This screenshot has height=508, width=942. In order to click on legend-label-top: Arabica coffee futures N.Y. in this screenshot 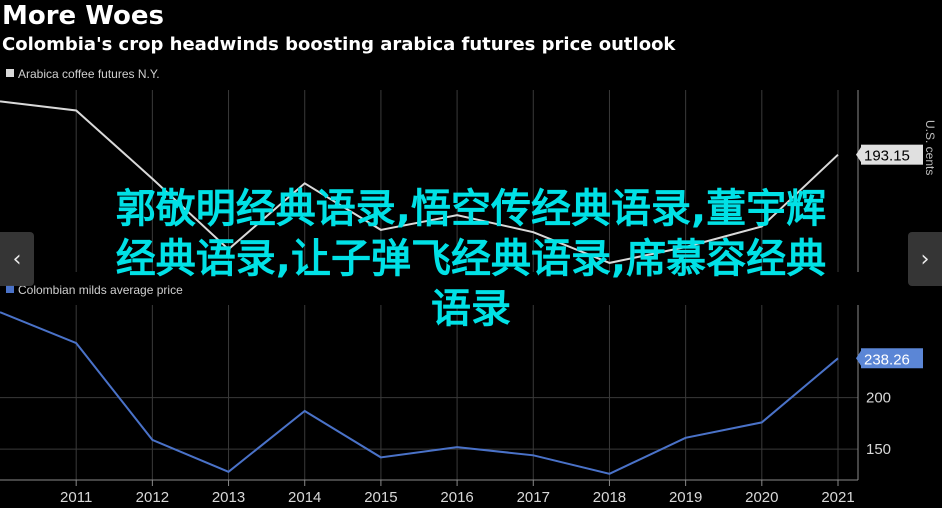, I will do `click(89, 74)`.